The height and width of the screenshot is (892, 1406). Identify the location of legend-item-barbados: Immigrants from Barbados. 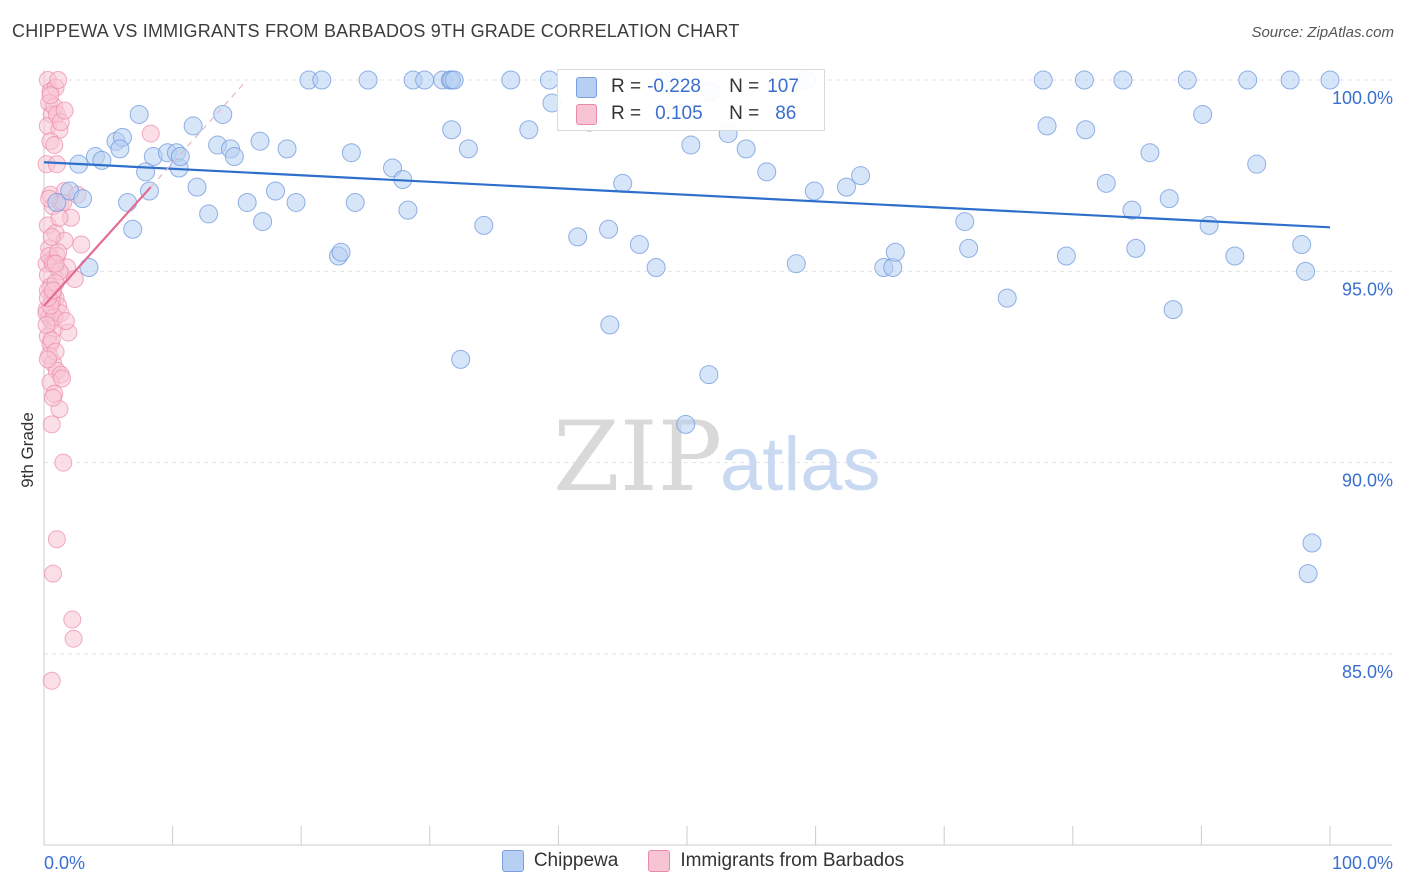
(776, 861).